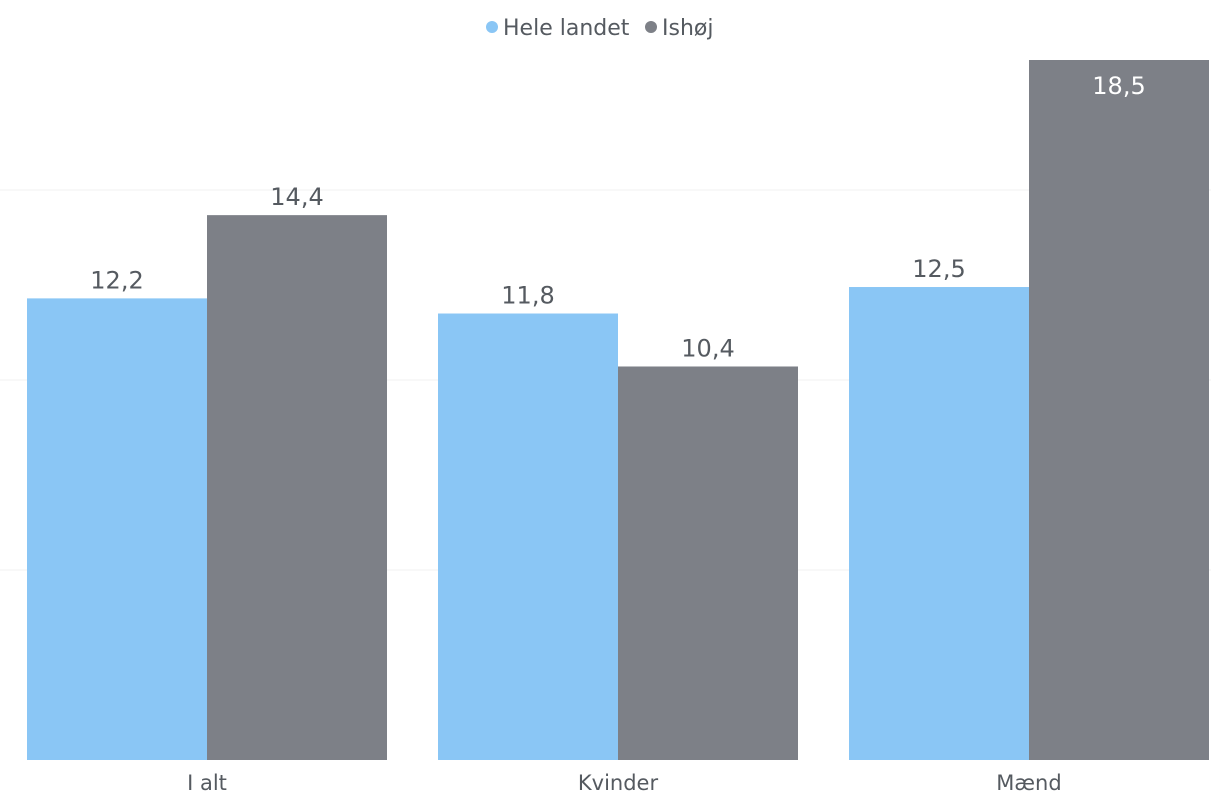 The width and height of the screenshot is (1211, 795). Describe the element at coordinates (708, 563) in the screenshot. I see `bar-ishoj-kvinder` at that location.